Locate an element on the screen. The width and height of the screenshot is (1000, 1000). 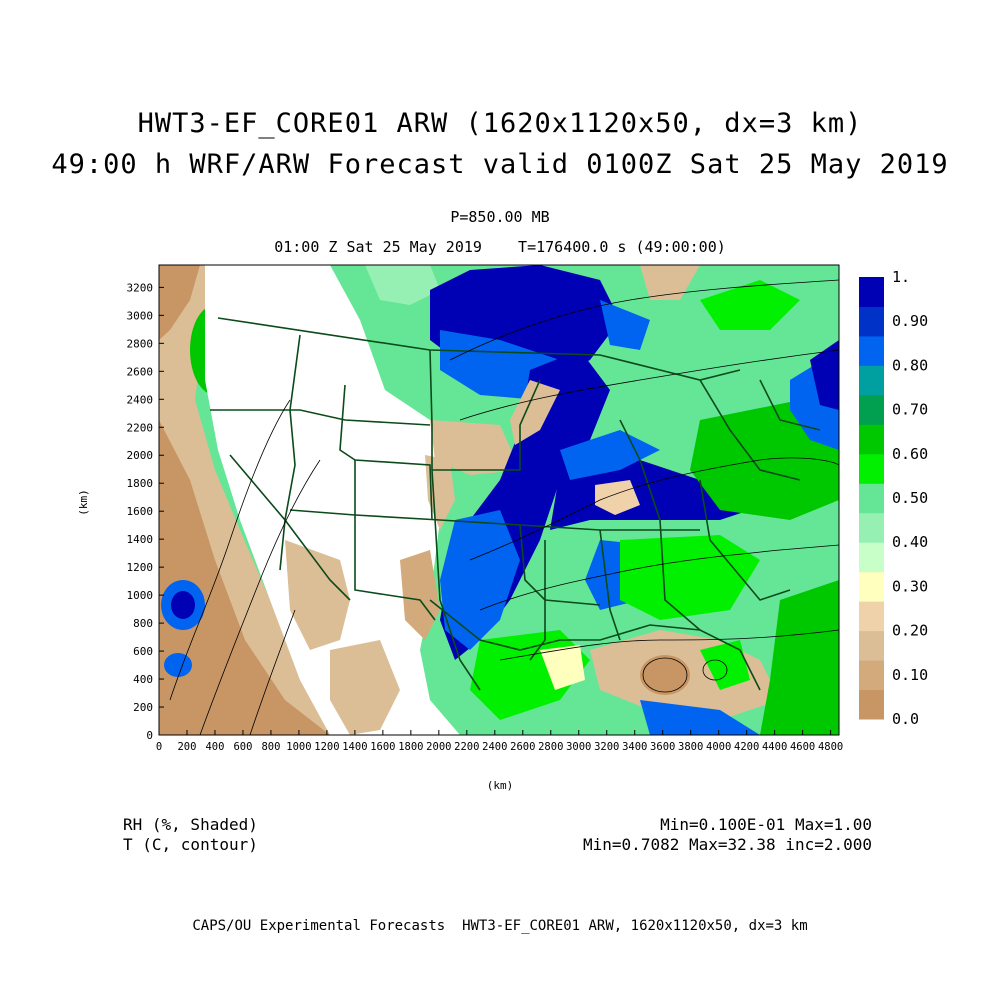
x-tick-label: 4200 is located at coordinates (746, 747).